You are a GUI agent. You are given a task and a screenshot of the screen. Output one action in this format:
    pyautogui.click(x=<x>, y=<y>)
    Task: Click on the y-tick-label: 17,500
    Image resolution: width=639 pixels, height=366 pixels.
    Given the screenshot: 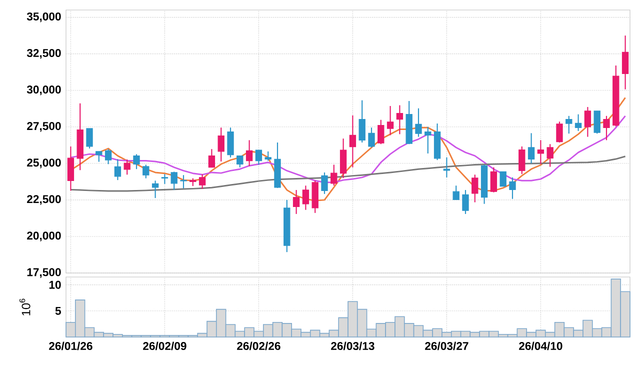 What is the action you would take?
    pyautogui.click(x=44, y=273)
    